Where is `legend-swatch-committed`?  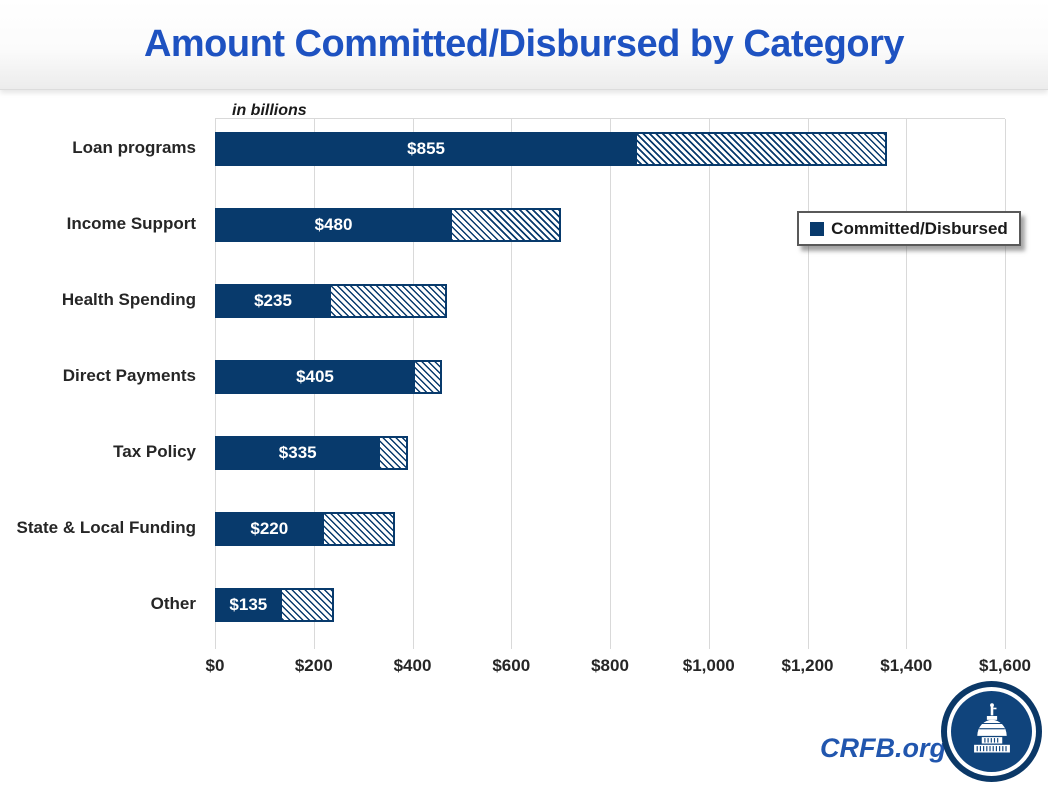
legend-swatch-committed is located at coordinates (817, 228).